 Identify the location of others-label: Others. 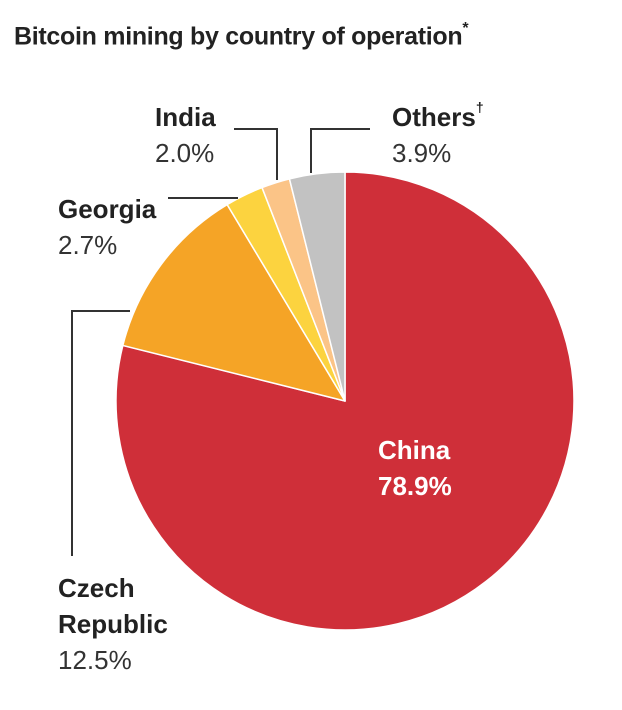
(434, 117).